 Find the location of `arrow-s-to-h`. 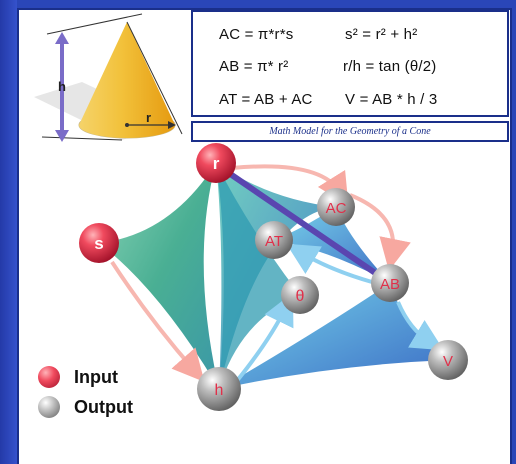

arrow-s-to-h is located at coordinates (157, 321).